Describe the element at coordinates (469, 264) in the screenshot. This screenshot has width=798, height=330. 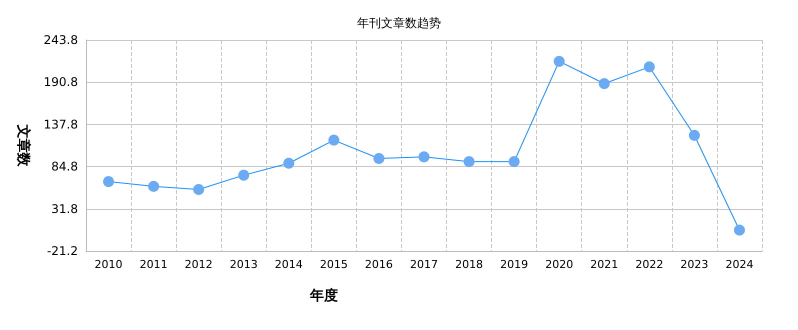
I see `x-tick-label: 2018` at that location.